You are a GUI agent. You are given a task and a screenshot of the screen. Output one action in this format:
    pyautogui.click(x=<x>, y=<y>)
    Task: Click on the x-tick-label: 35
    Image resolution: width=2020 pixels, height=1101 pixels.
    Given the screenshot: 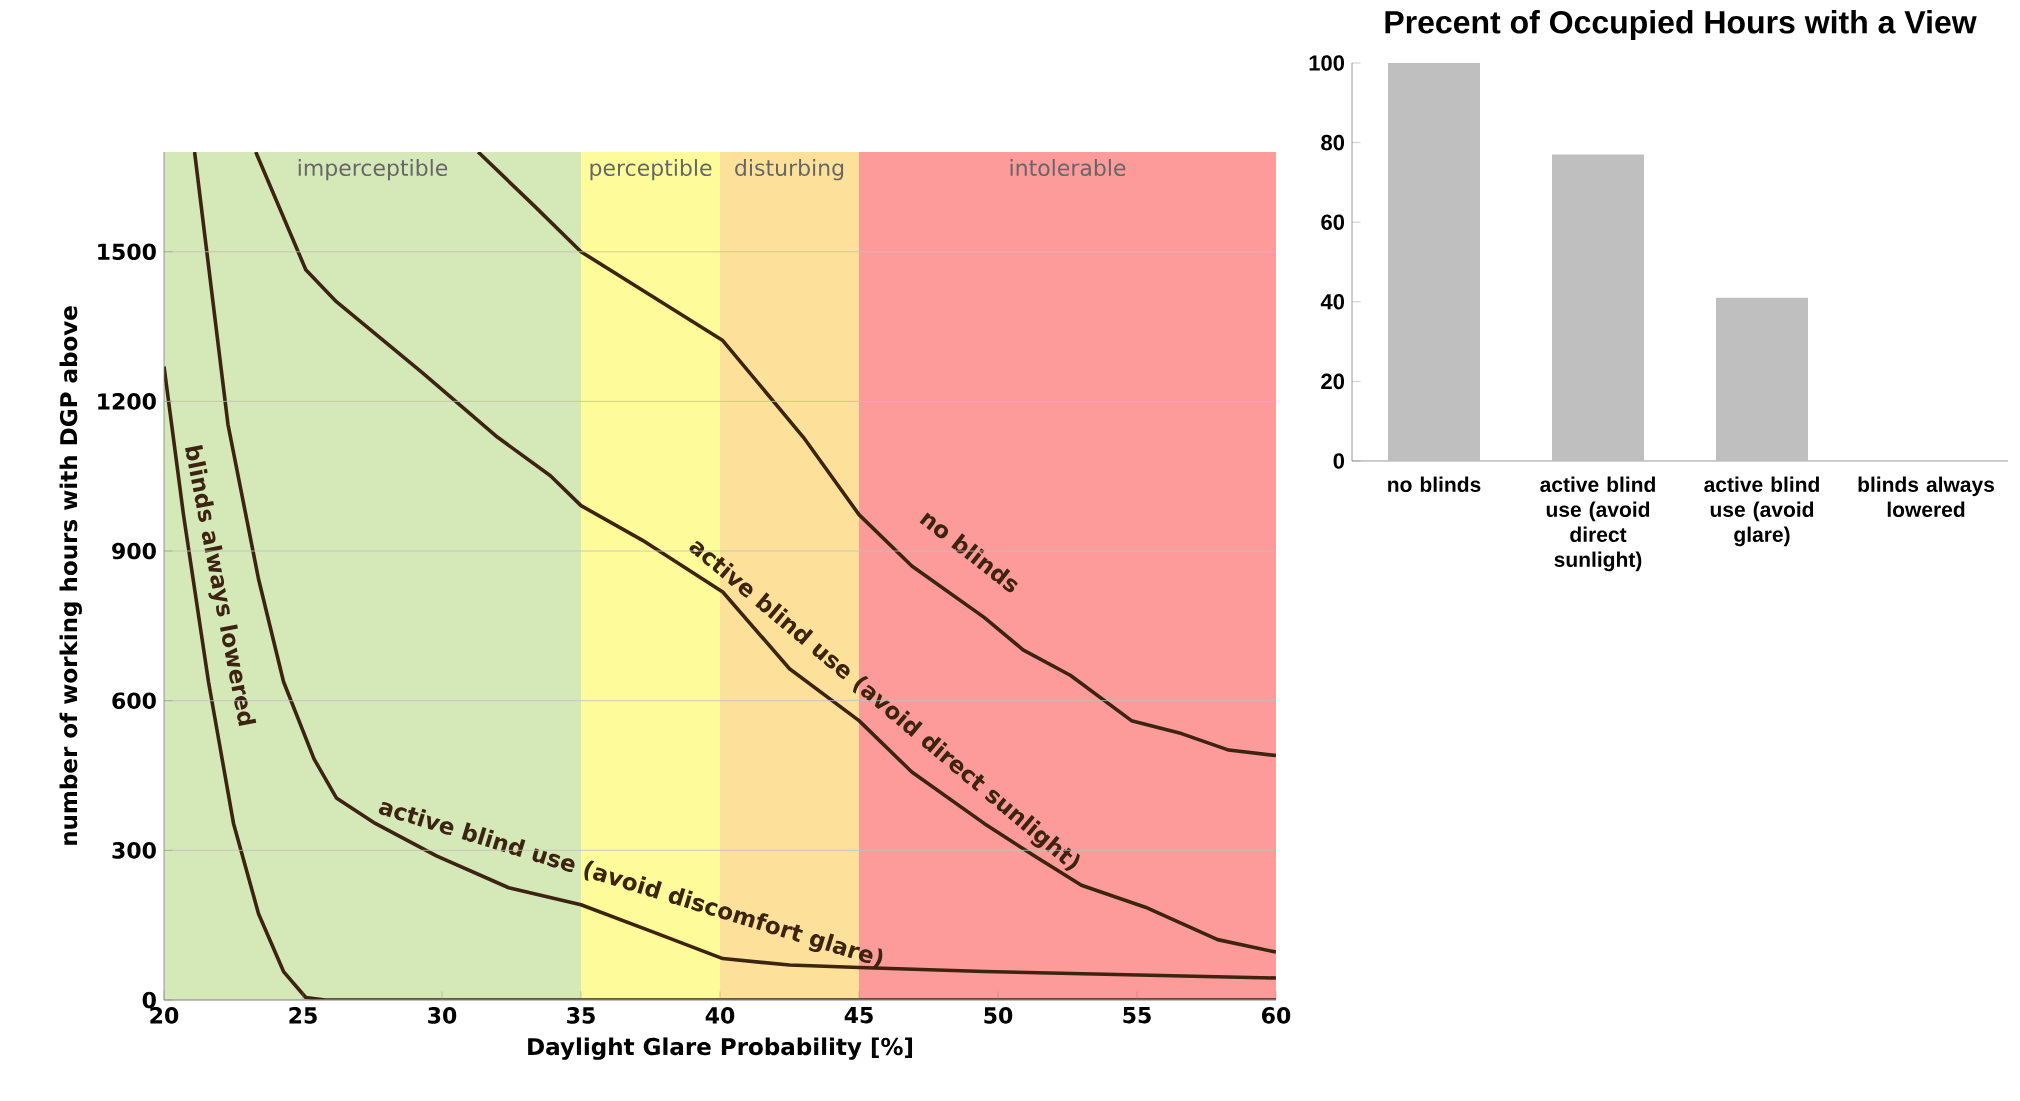 What is the action you would take?
    pyautogui.click(x=581, y=1015)
    